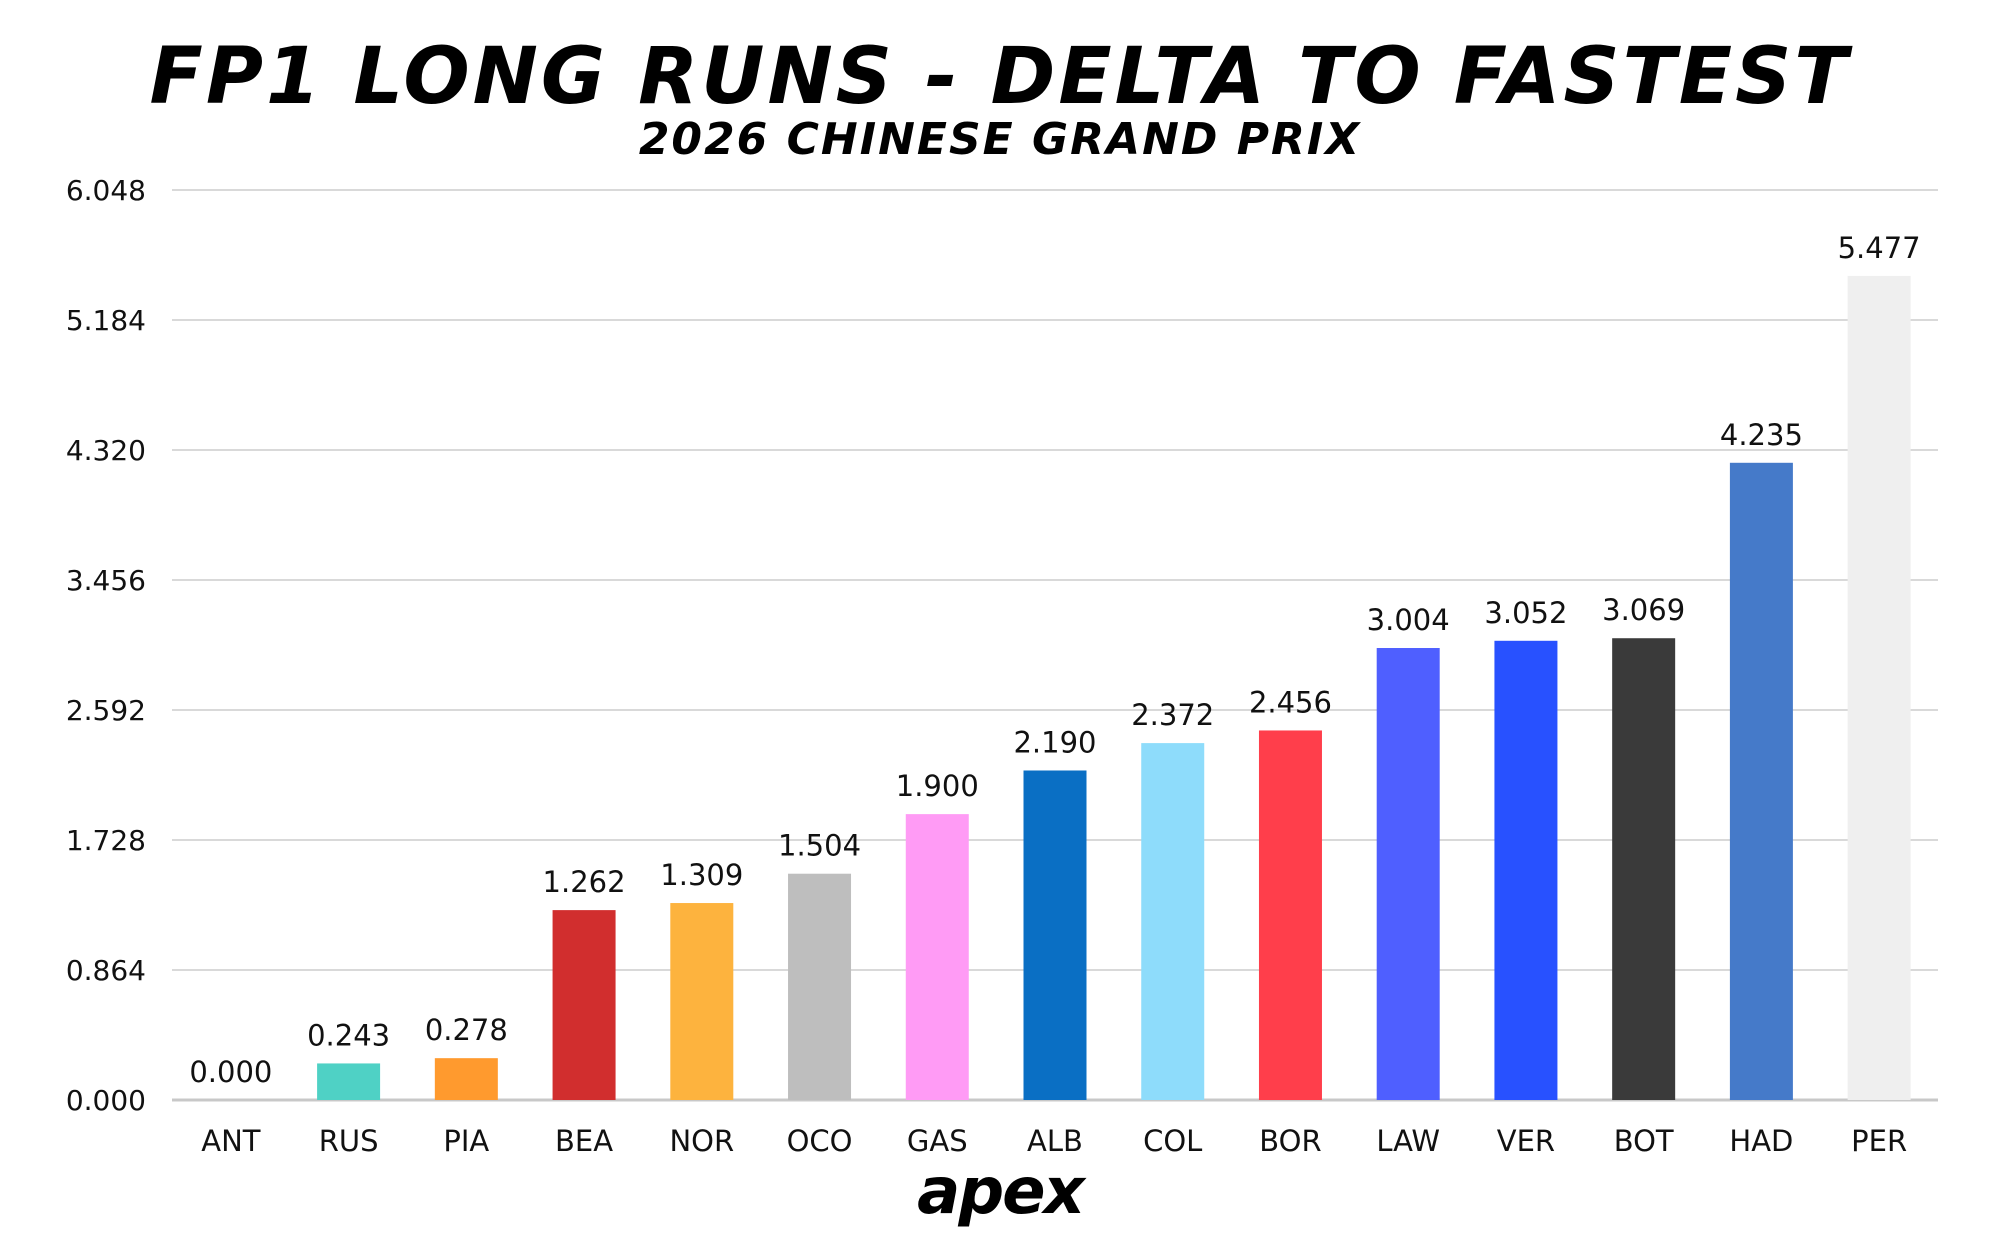 The image size is (2000, 1250). I want to click on bar-rus, so click(349, 1081).